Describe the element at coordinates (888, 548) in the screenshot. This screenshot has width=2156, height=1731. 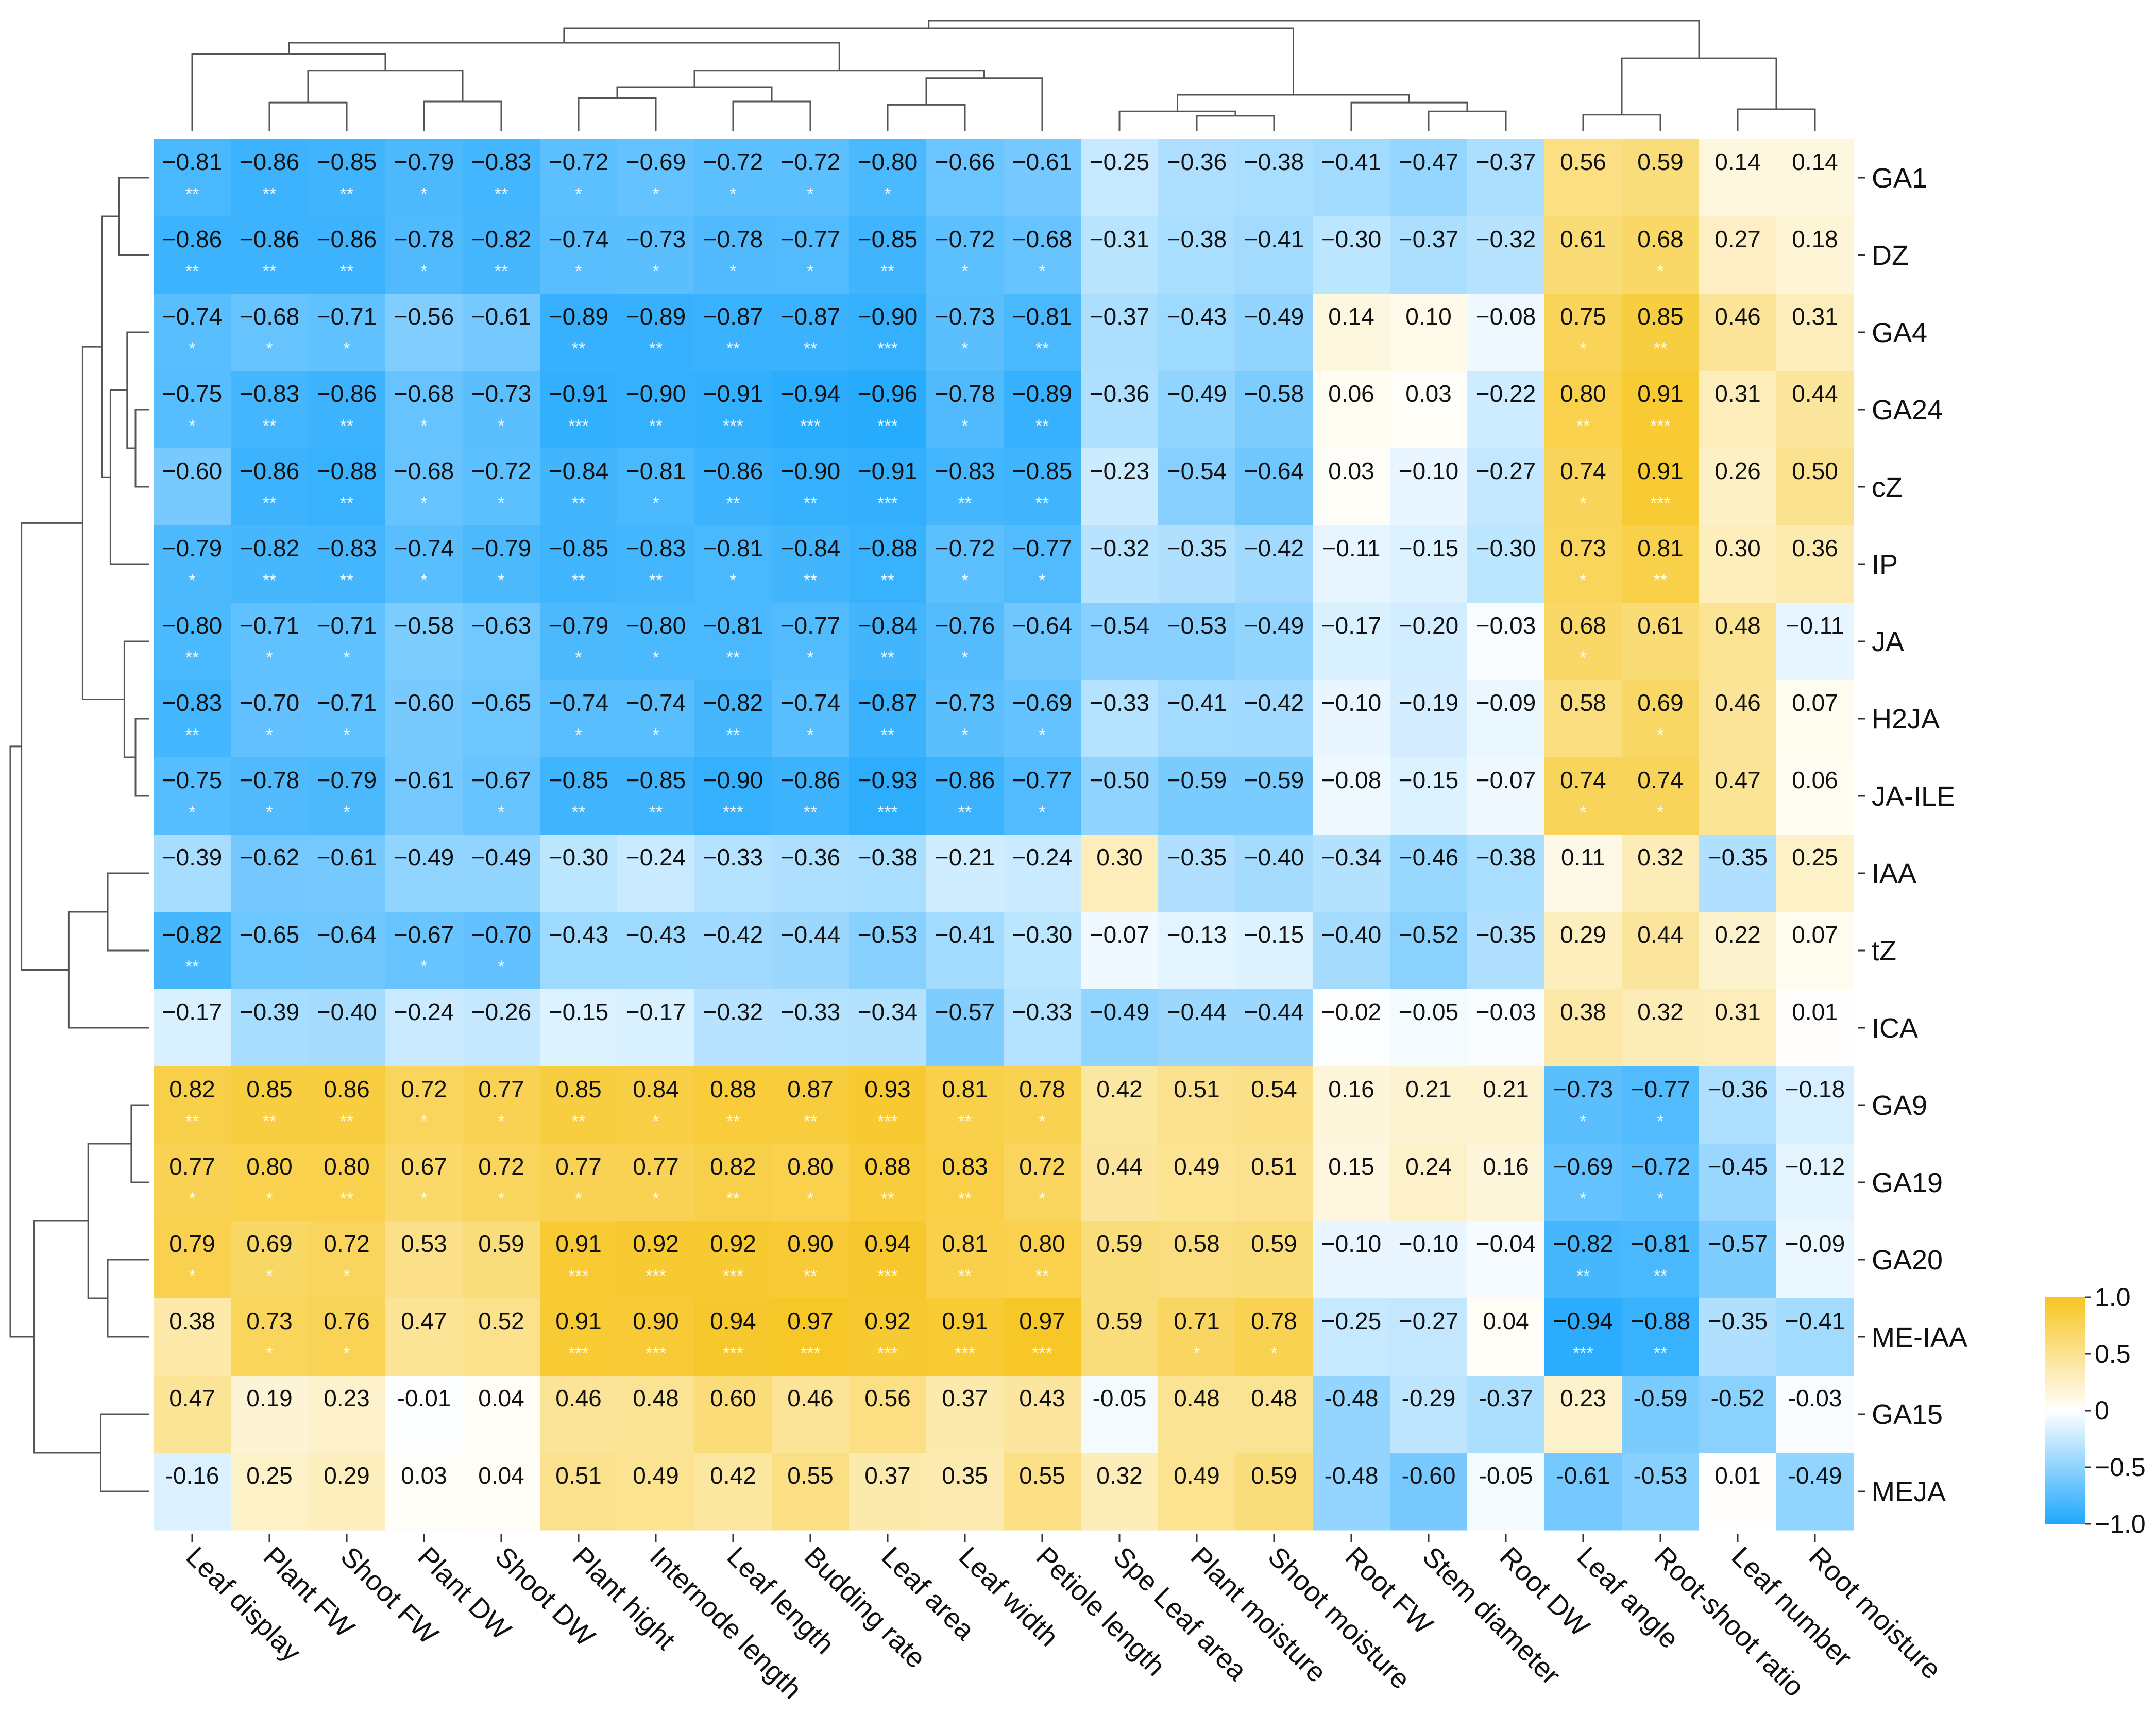
I see `cell-value-label: −0.88` at that location.